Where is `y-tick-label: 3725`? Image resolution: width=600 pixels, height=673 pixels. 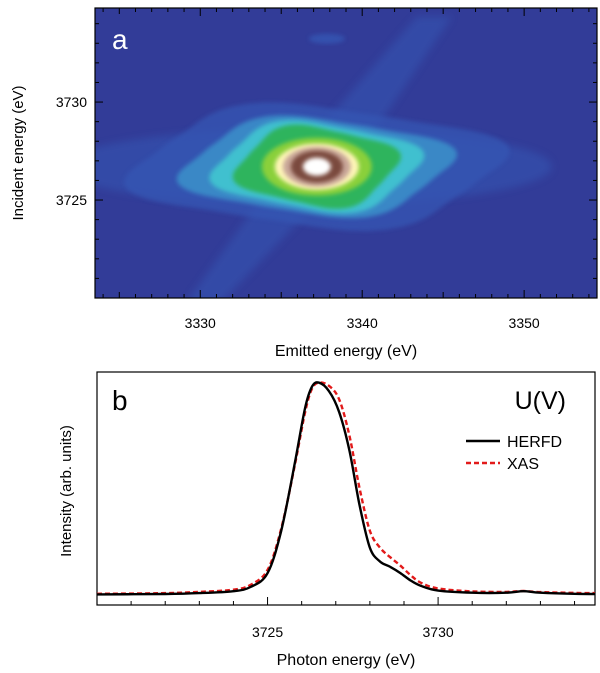 y-tick-label: 3725 is located at coordinates (71, 200).